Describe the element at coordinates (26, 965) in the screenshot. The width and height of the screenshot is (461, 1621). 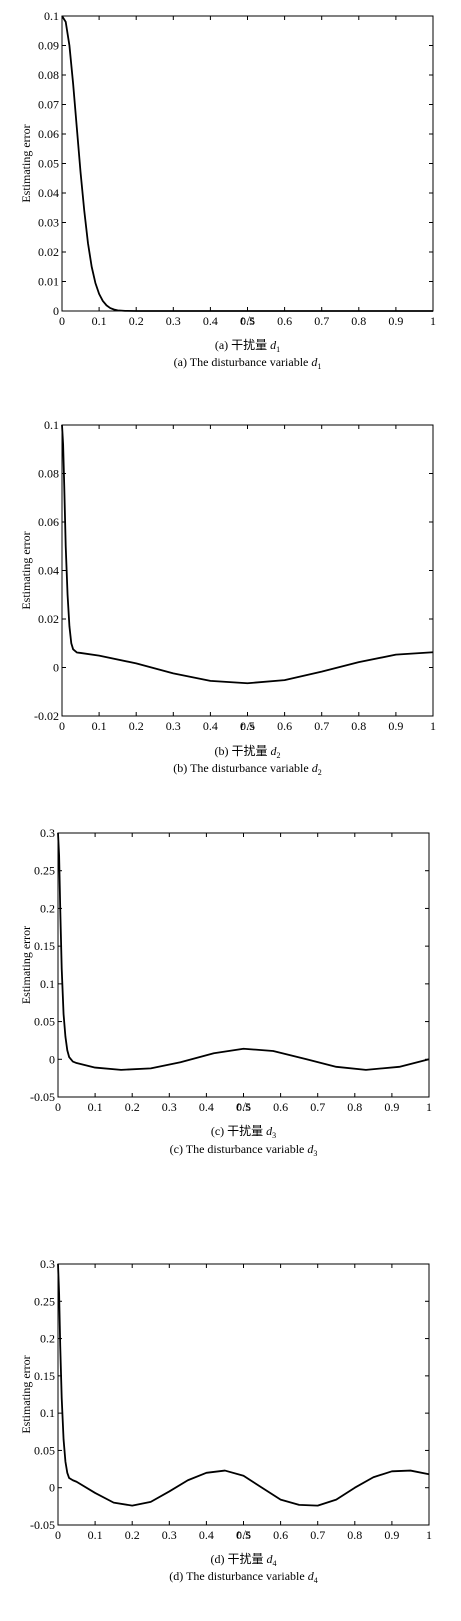
I see `chart-c-ylabel: Estimating error` at that location.